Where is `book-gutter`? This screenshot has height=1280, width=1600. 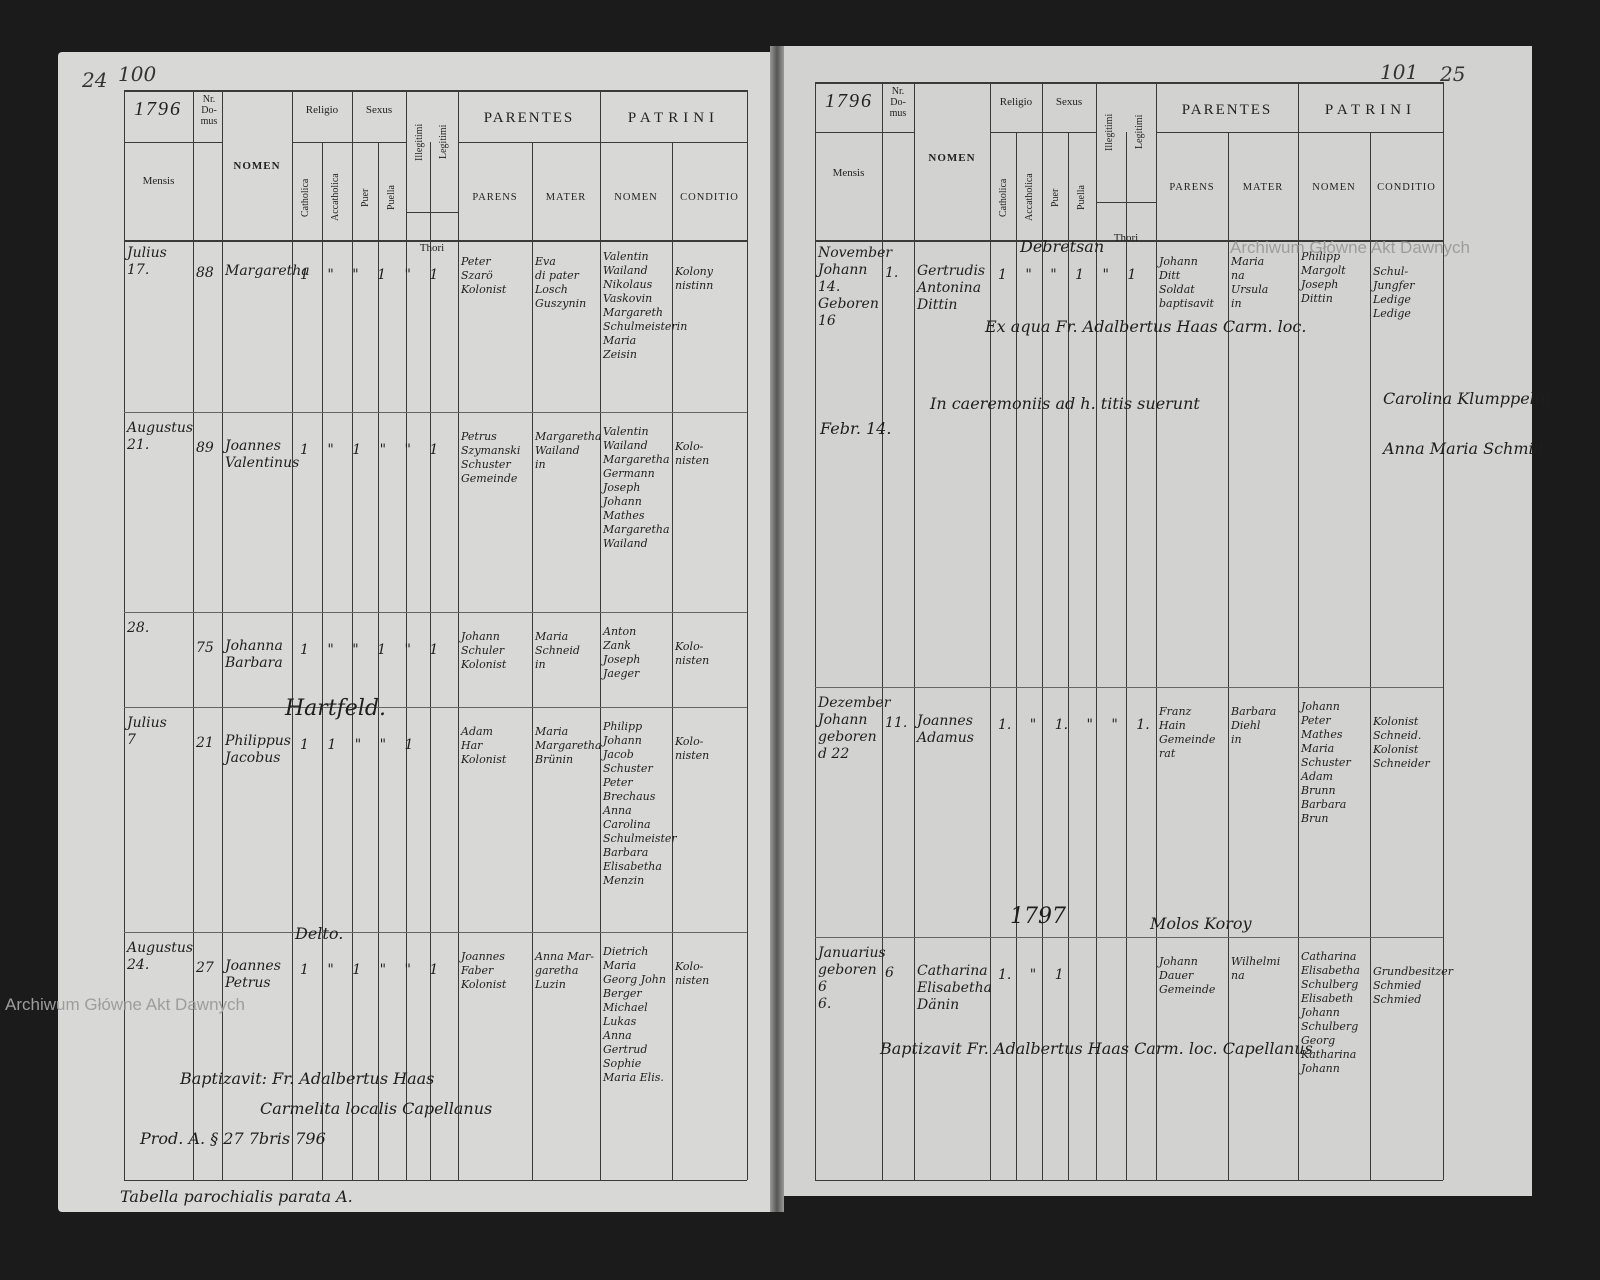
book-gutter is located at coordinates (777, 629).